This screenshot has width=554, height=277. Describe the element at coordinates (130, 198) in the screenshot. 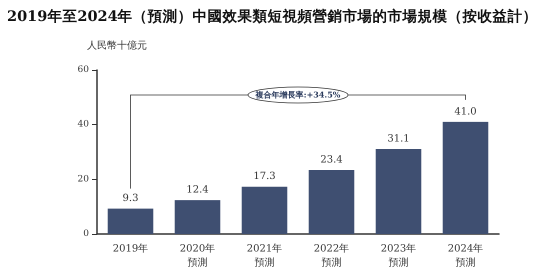

I see `data-label: 9.3` at that location.